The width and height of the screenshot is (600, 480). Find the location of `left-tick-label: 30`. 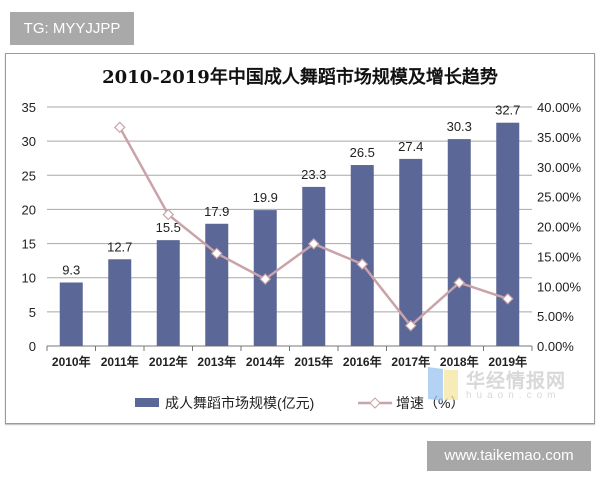

left-tick-label: 30 is located at coordinates (29, 141).